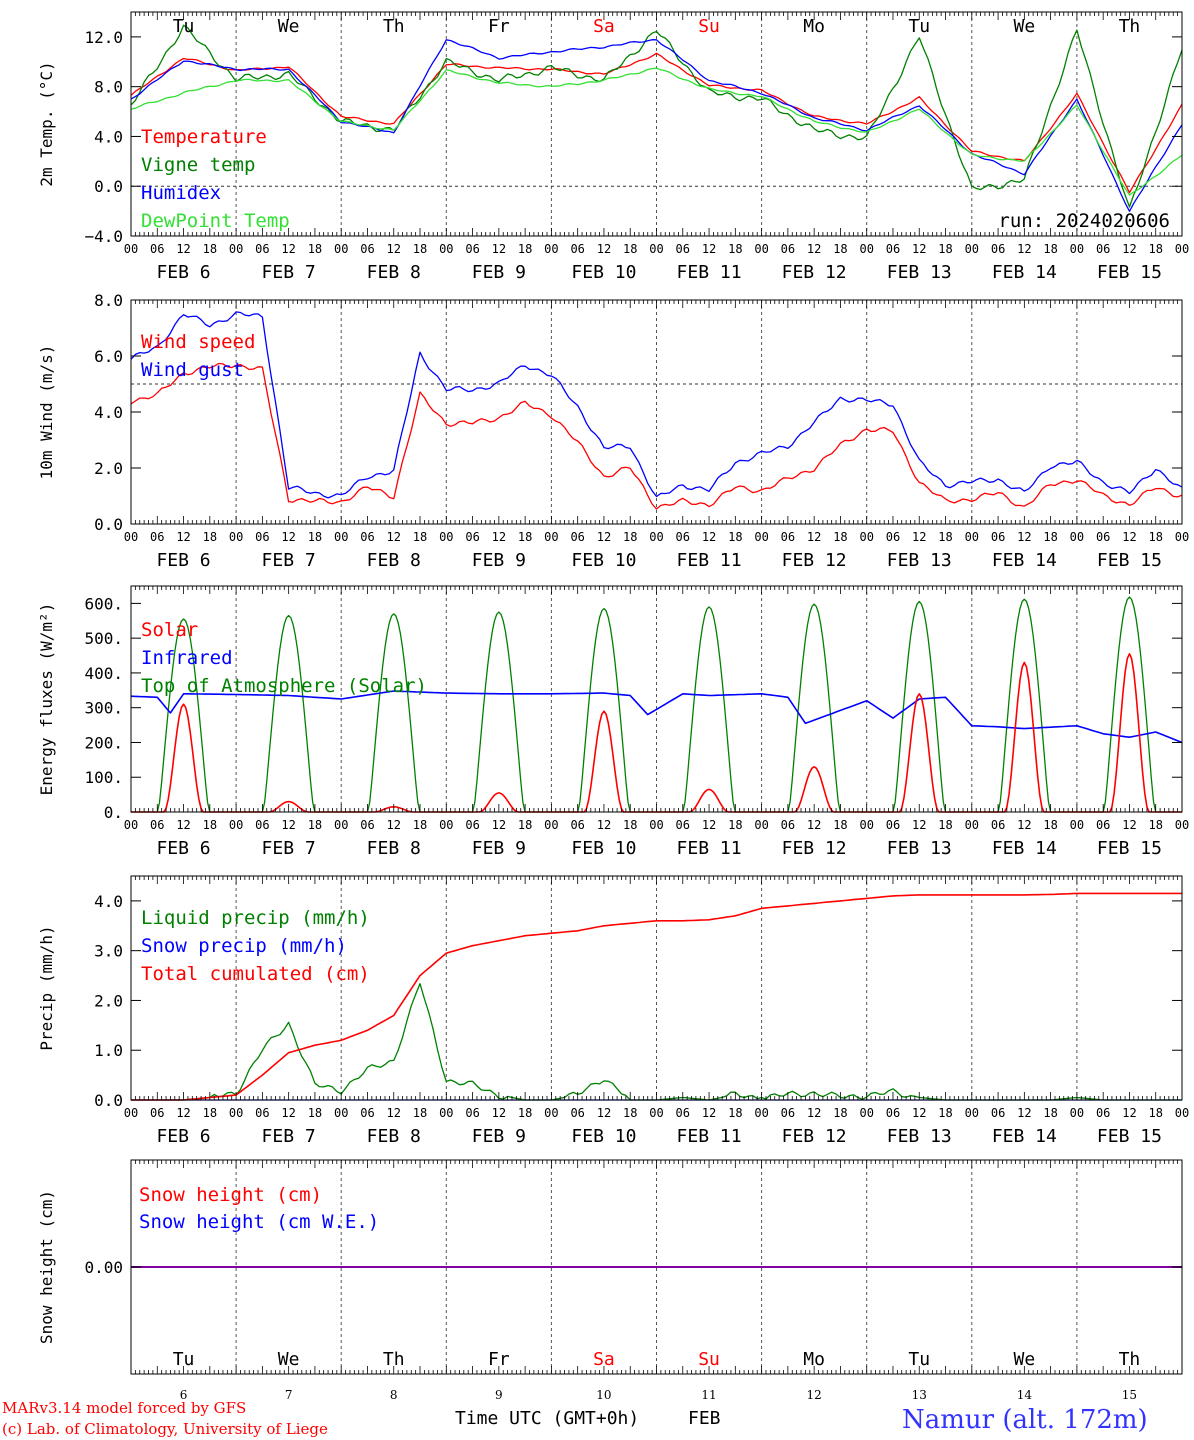 The image size is (1194, 1440). Describe the element at coordinates (1129, 1395) in the screenshot. I see `day-number-label: 15` at that location.